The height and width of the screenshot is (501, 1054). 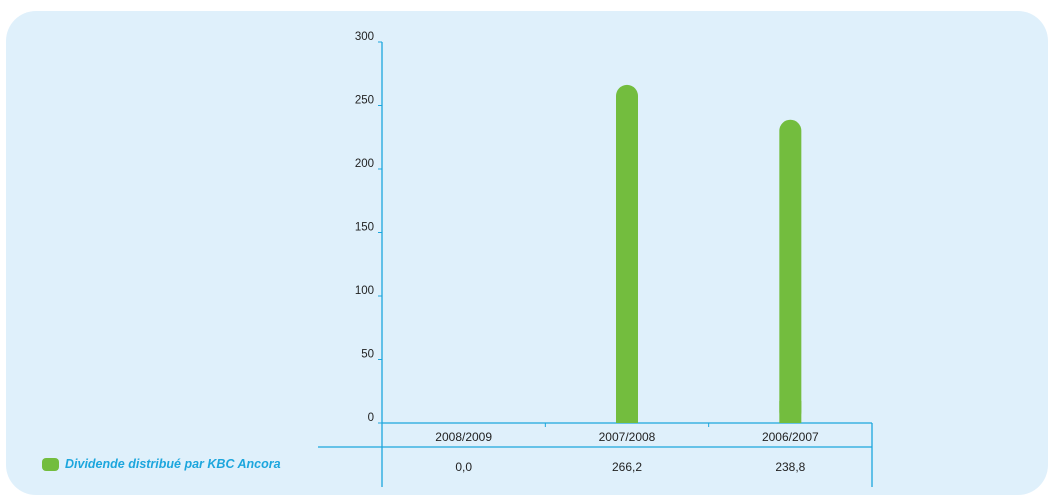 I want to click on x-category-label: 2007/2008, so click(x=627, y=437).